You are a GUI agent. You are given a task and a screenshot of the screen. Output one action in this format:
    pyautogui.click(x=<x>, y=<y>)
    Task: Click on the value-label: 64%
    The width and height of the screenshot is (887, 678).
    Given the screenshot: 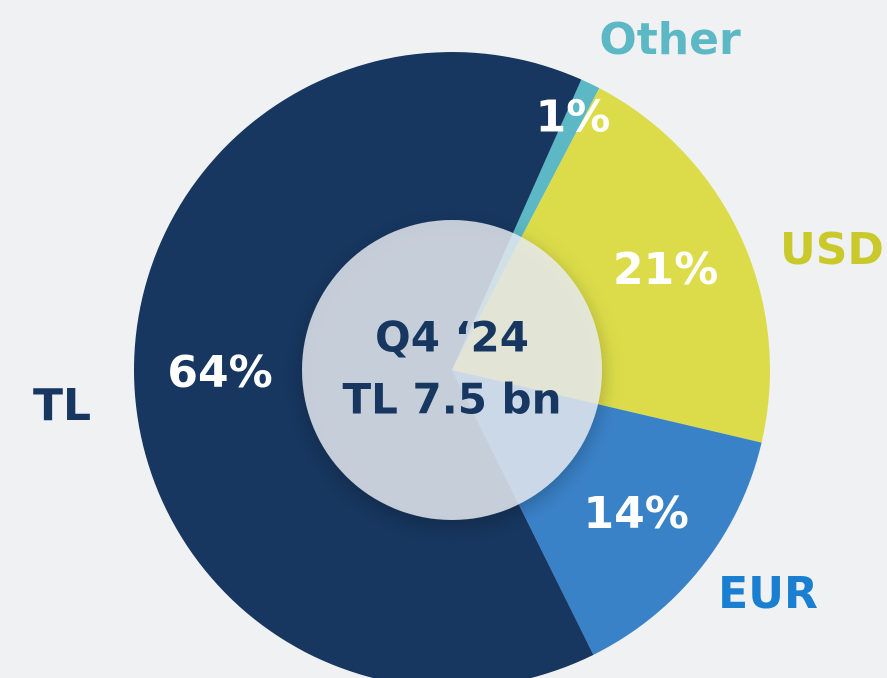 What is the action you would take?
    pyautogui.click(x=219, y=372)
    